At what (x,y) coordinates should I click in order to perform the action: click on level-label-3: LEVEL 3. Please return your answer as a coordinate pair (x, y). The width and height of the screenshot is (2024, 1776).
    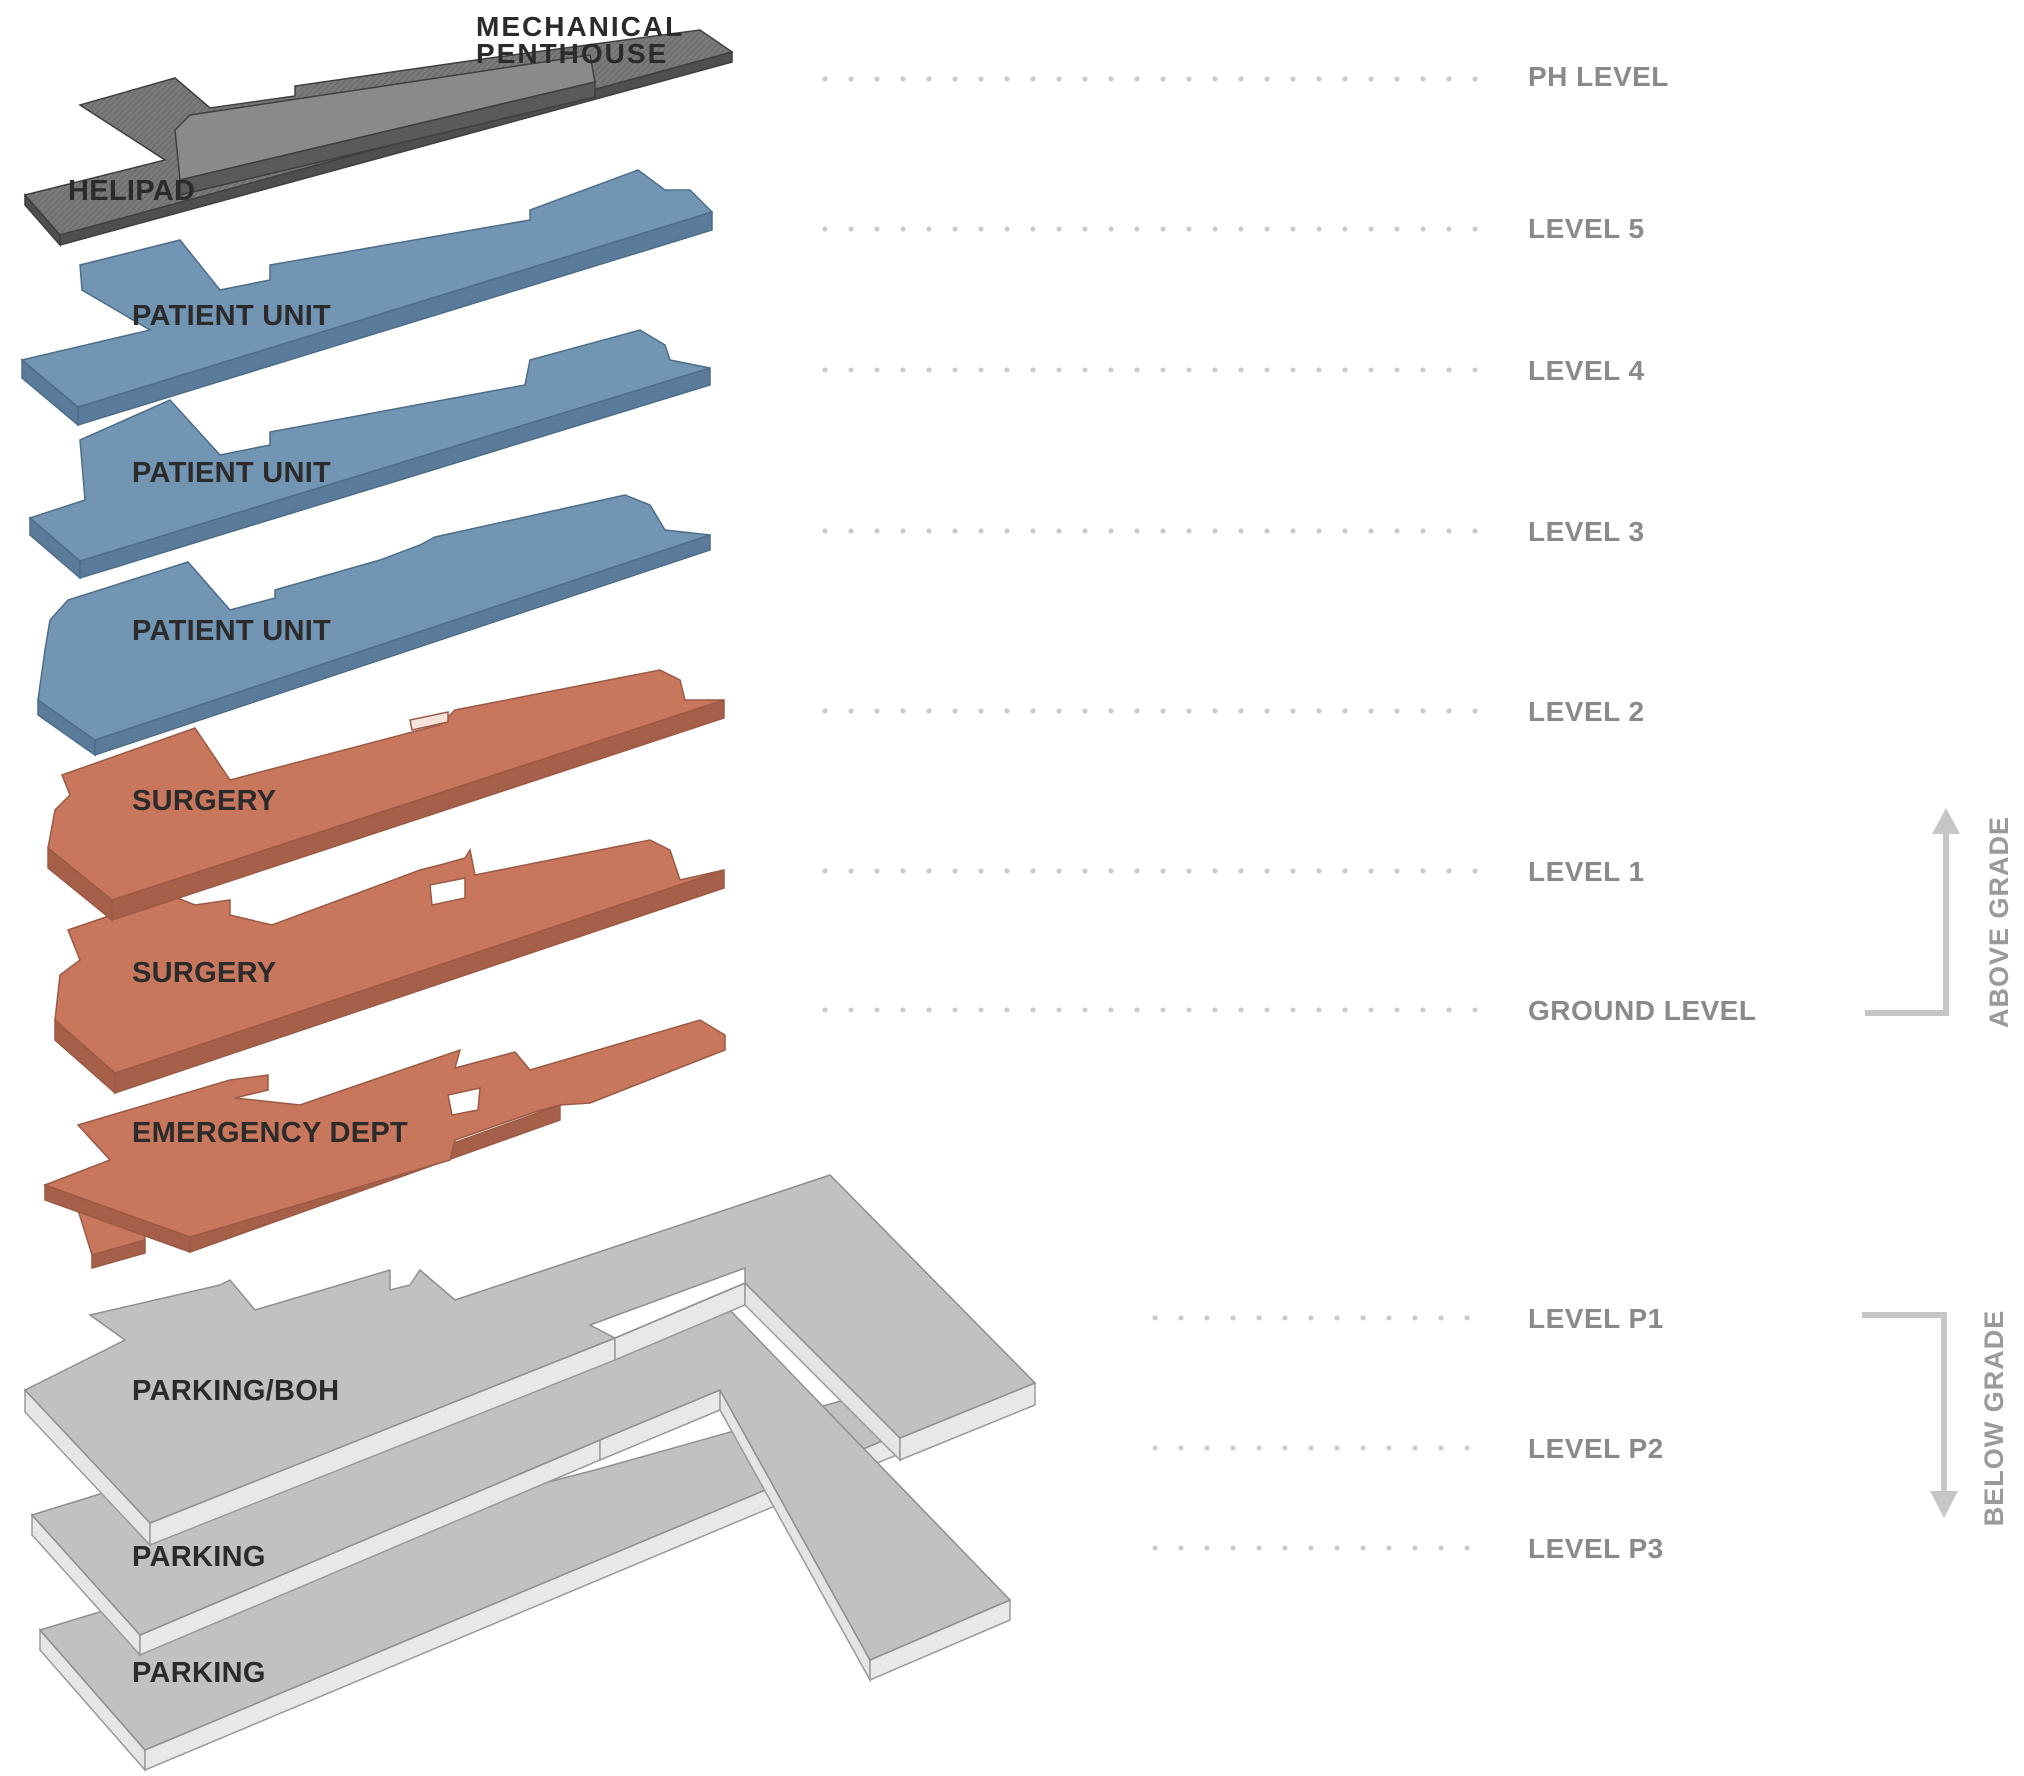
    Looking at the image, I should click on (1586, 531).